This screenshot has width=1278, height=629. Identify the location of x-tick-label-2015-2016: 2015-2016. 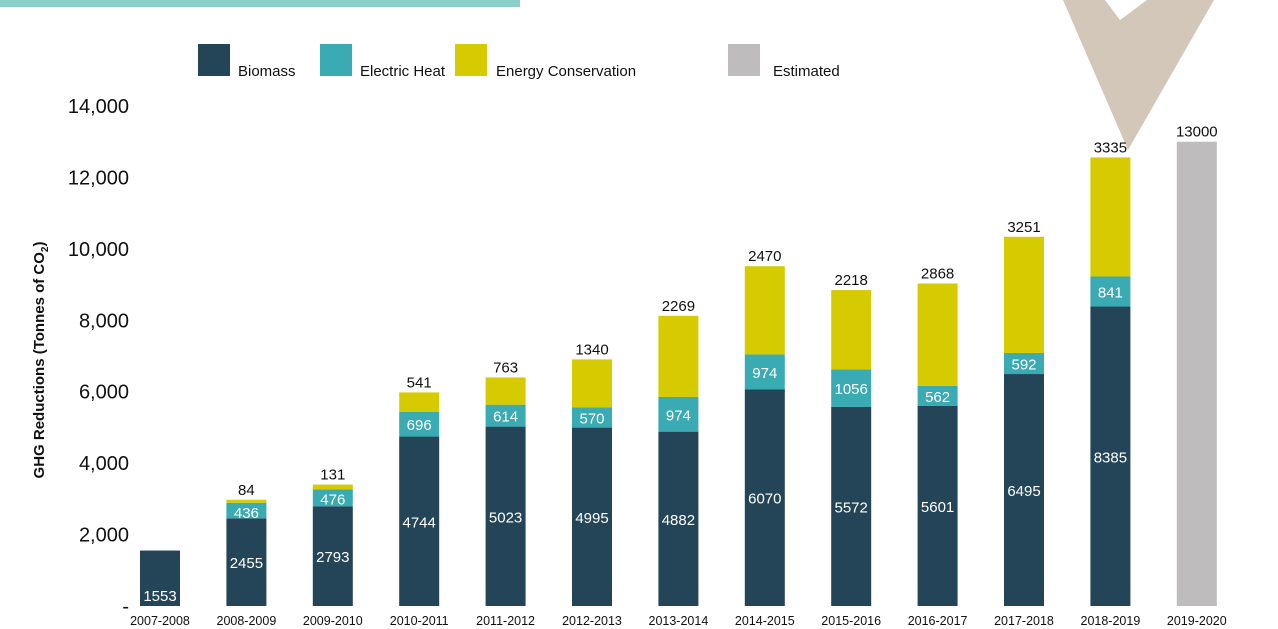
(851, 621).